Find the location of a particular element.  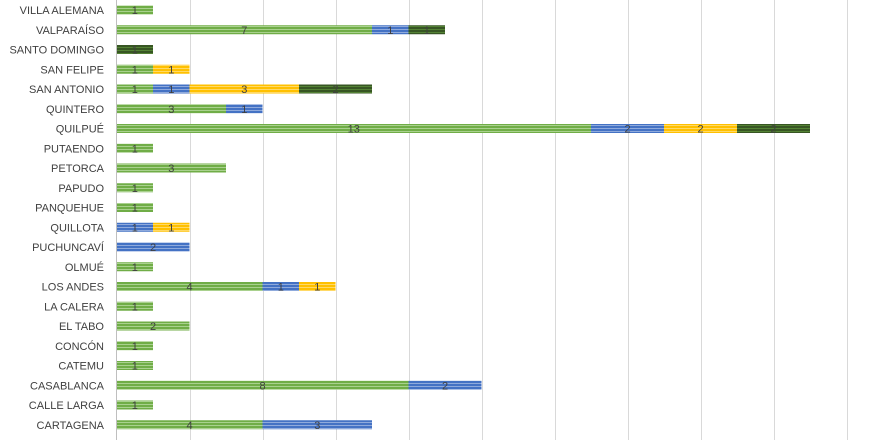

data-label-putaendo-s1: 1 is located at coordinates (135, 149).